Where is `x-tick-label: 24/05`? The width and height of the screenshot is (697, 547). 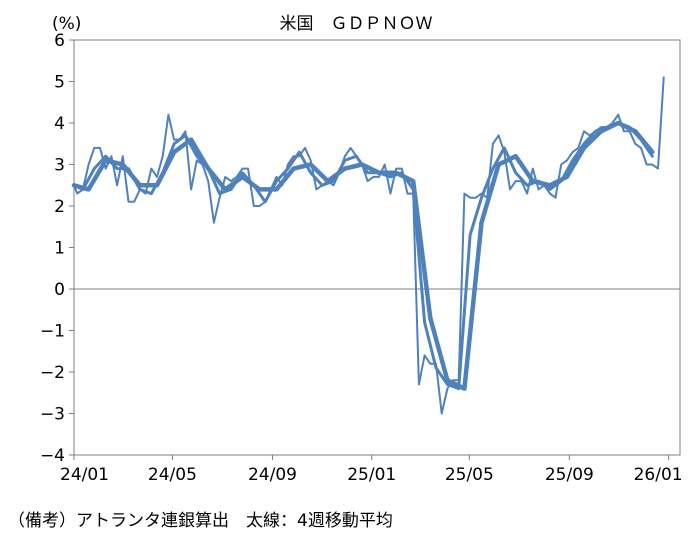 x-tick-label: 24/05 is located at coordinates (172, 475).